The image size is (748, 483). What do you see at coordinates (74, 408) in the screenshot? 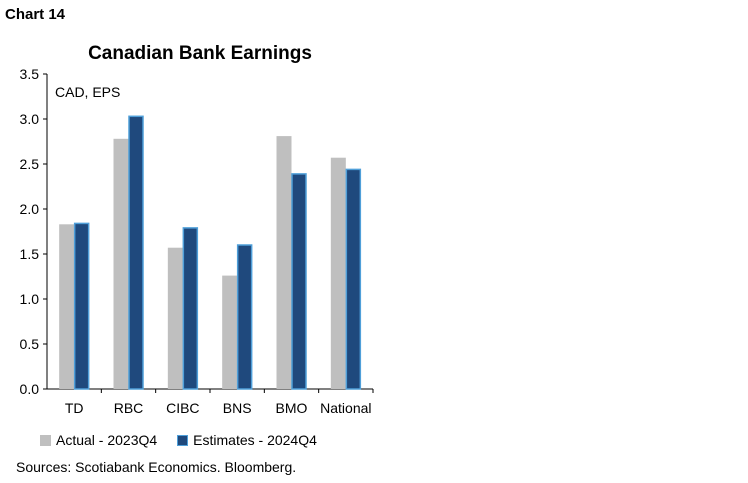
I see `x-tick-label: TD` at bounding box center [74, 408].